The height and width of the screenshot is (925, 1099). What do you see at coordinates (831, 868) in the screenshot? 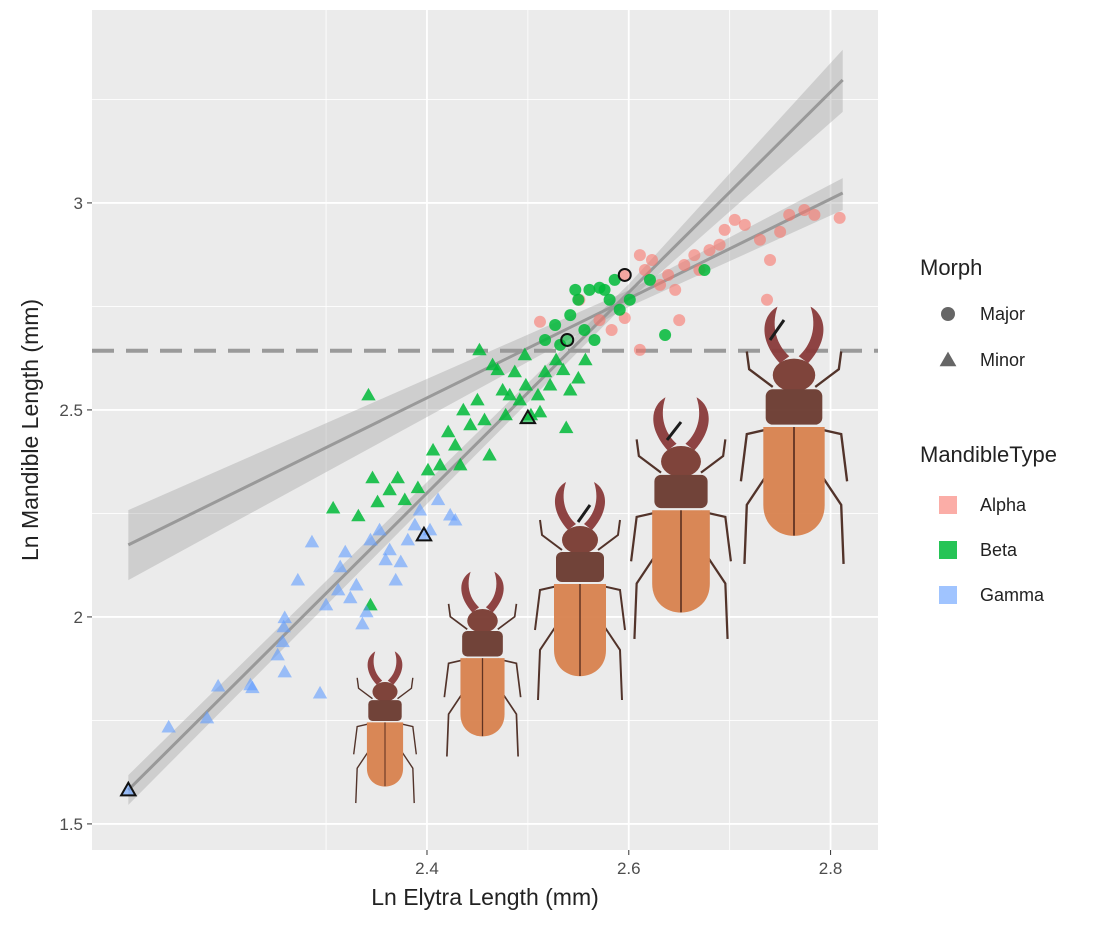
I see `x-tick-label: 2.8` at bounding box center [831, 868].